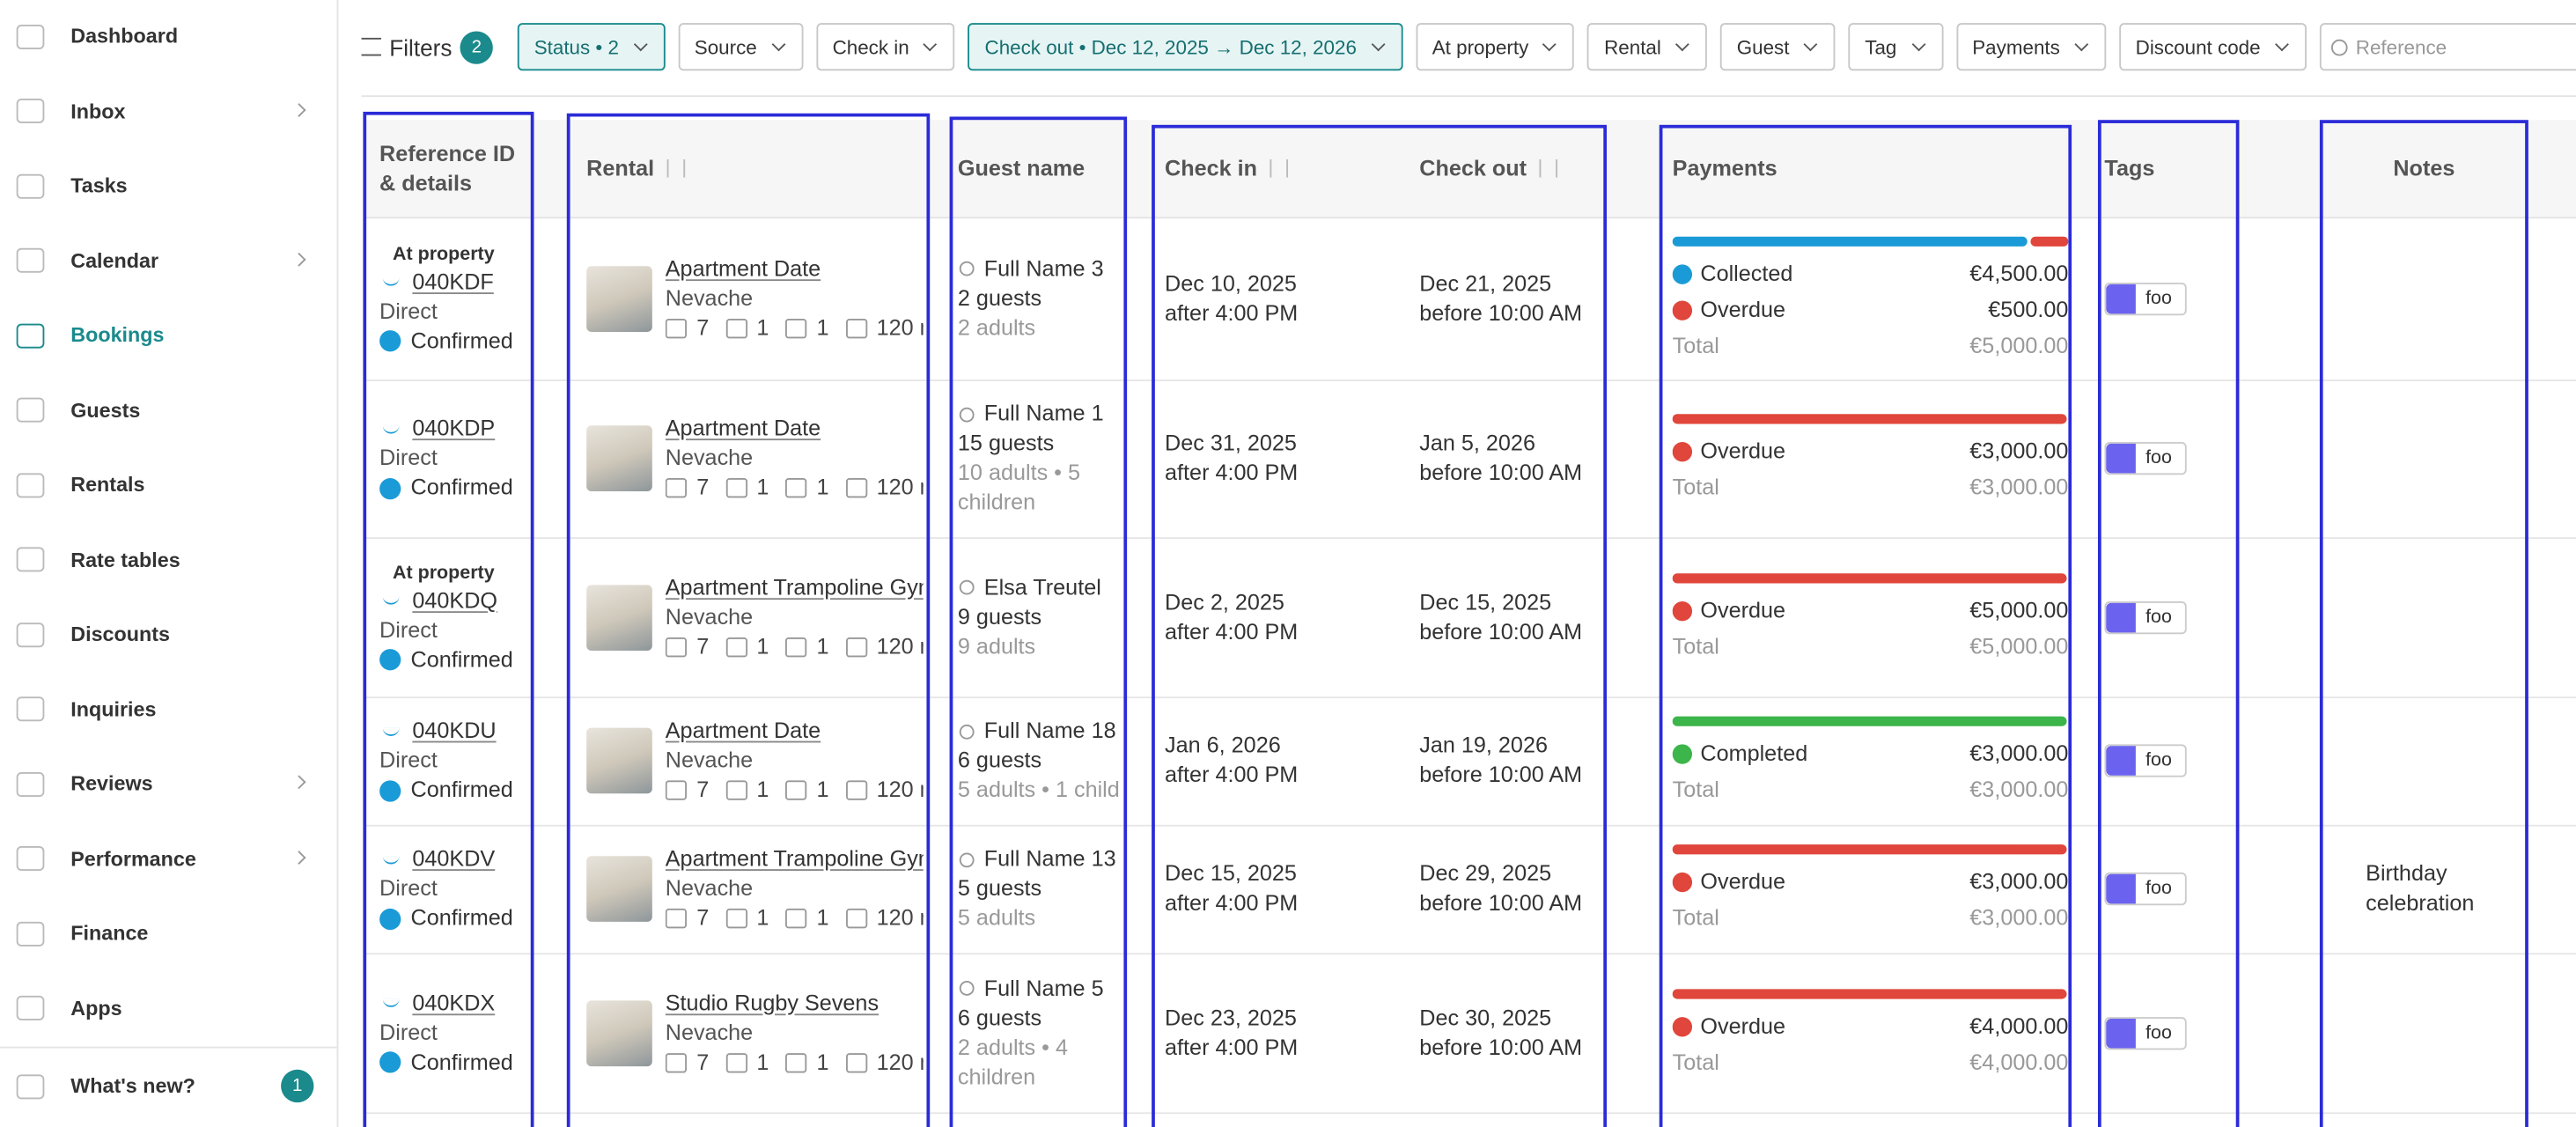  What do you see at coordinates (1040, 760) in the screenshot?
I see `guest-cell: Full Name 18 6 guests 5 adults • 1 child` at bounding box center [1040, 760].